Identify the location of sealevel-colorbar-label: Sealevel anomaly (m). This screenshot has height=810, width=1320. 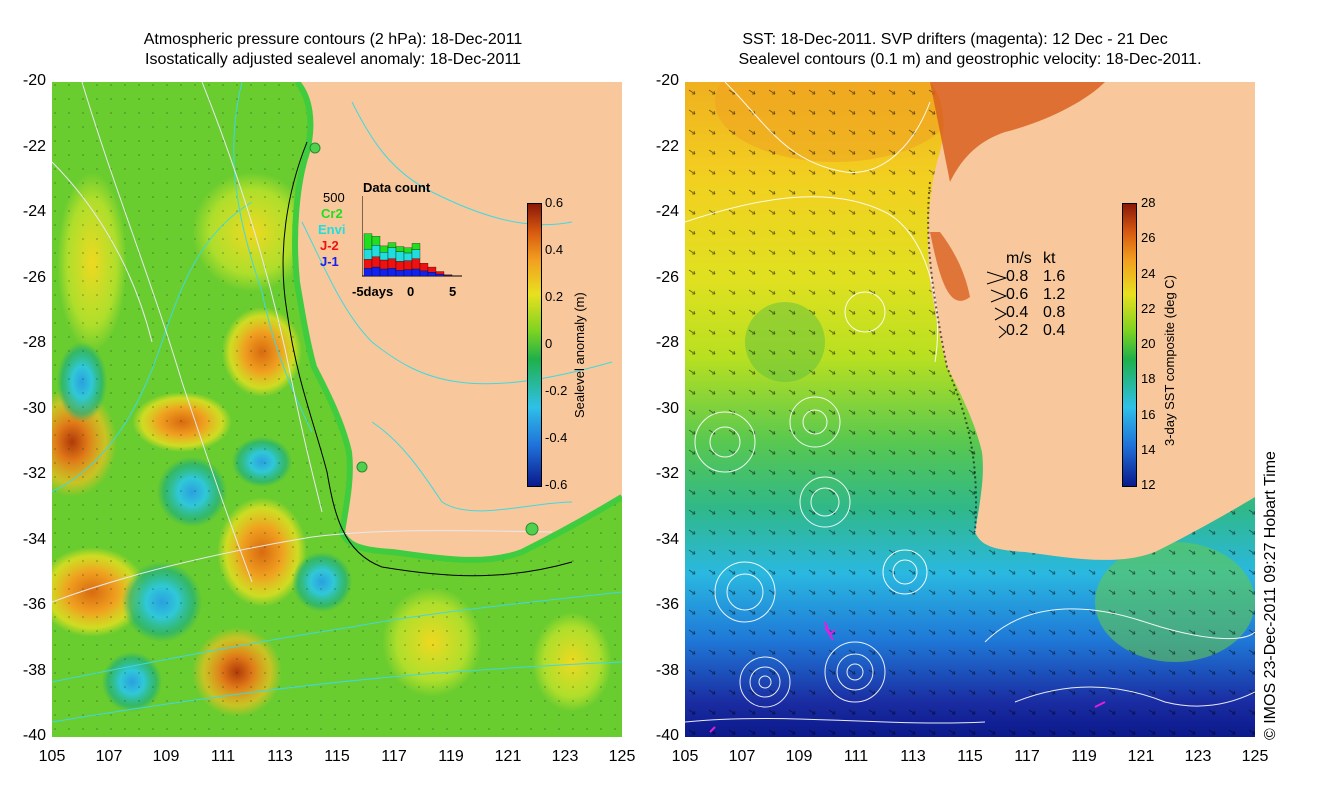
(579, 355).